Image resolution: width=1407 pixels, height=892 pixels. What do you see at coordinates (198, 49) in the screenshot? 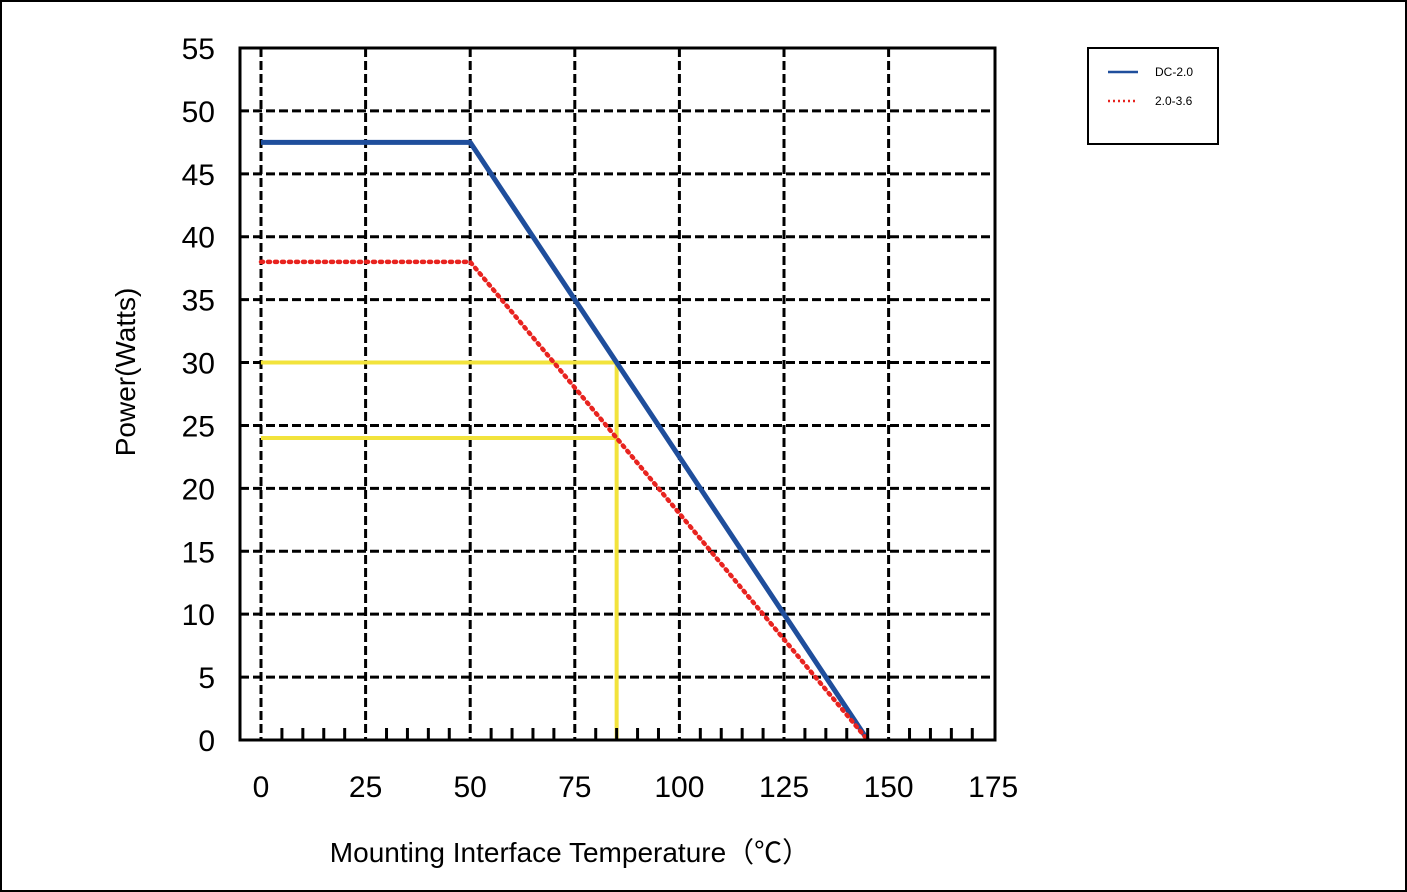
I see `y-tick-label: 55` at bounding box center [198, 49].